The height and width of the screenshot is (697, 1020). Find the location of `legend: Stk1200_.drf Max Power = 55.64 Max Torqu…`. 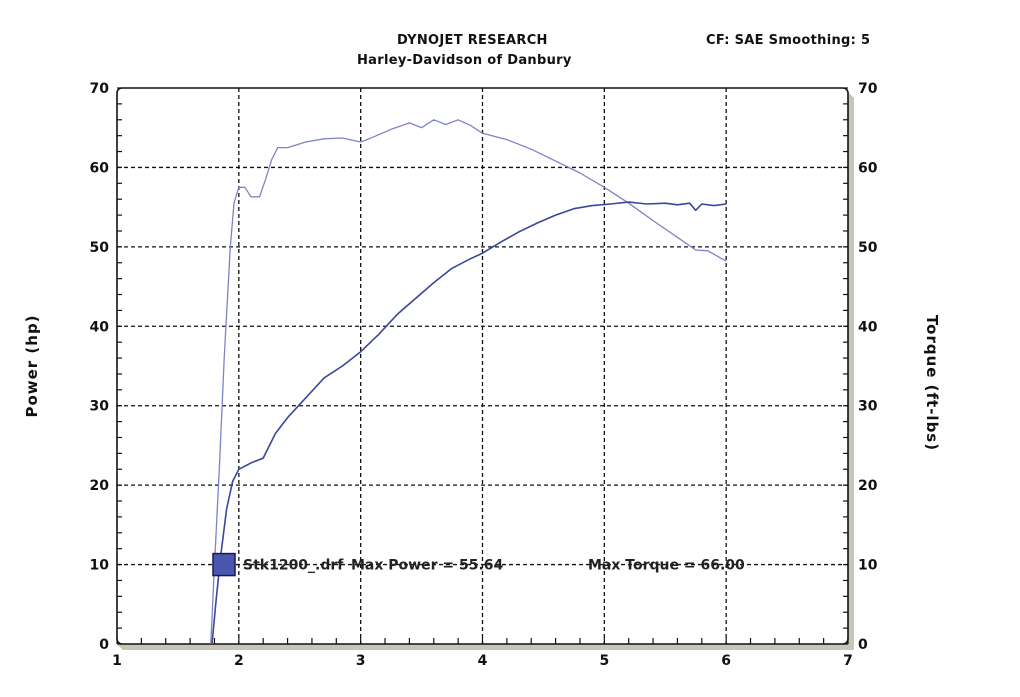

legend: Stk1200_.drf Max Power = 55.64 Max Torqu… is located at coordinates (478, 564).